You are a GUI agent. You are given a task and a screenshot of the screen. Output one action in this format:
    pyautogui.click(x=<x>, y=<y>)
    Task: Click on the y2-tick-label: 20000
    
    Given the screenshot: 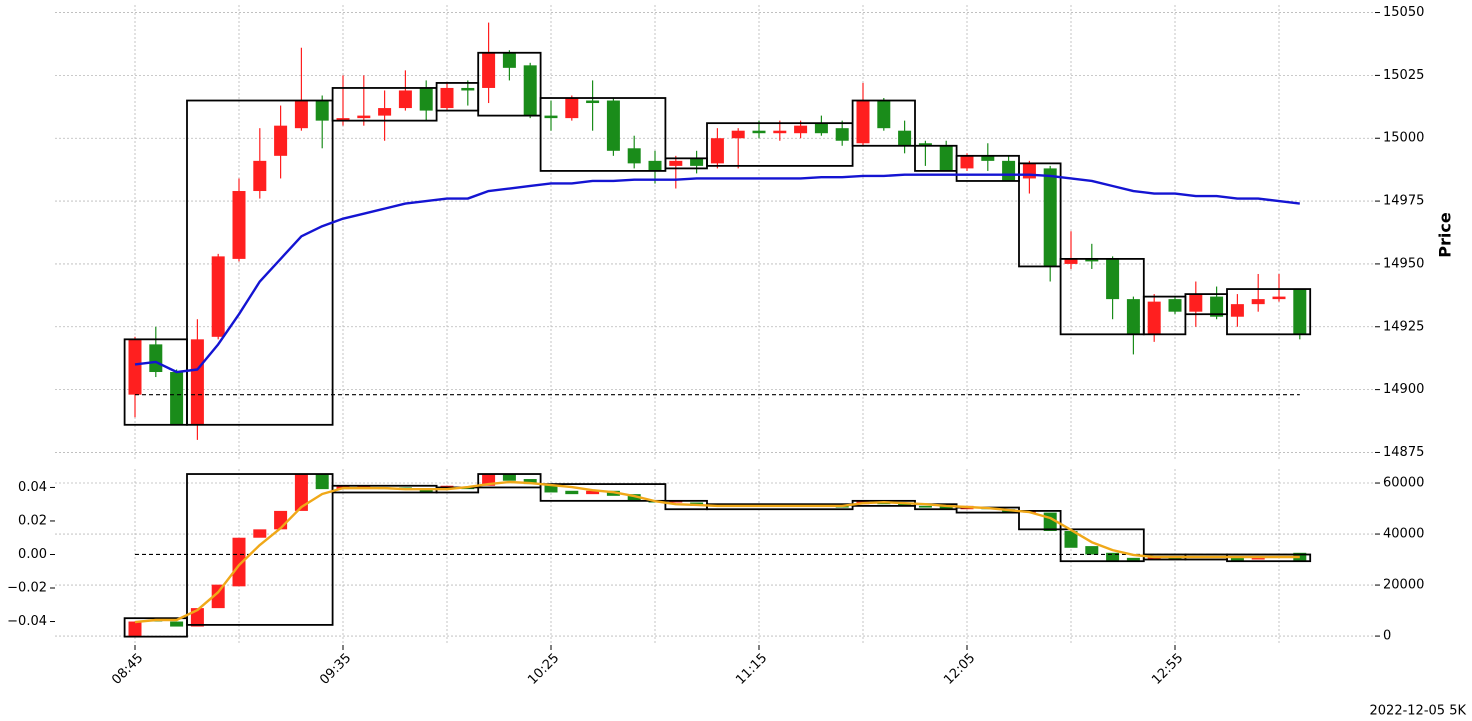 What is the action you would take?
    pyautogui.click(x=1403, y=585)
    